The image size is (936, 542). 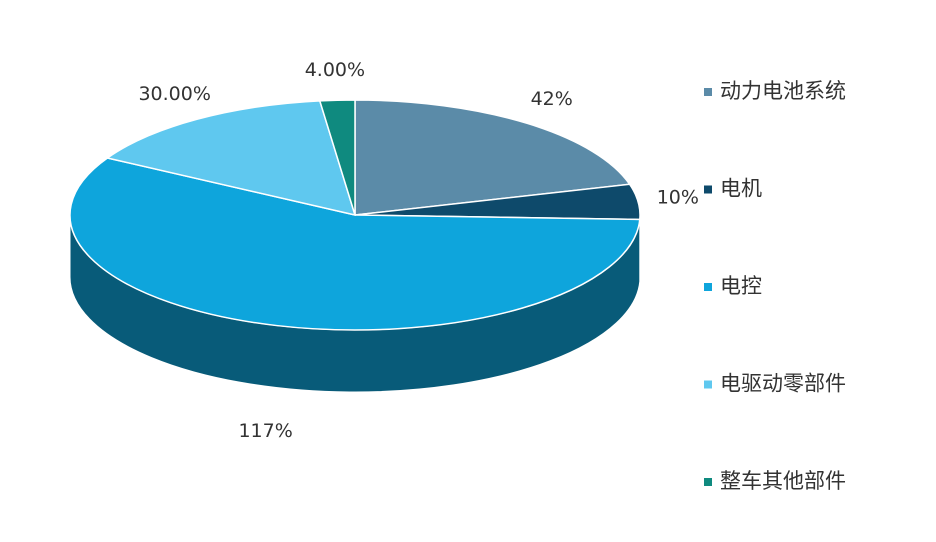 I want to click on legend-label: 动力电池系统, so click(x=783, y=91).